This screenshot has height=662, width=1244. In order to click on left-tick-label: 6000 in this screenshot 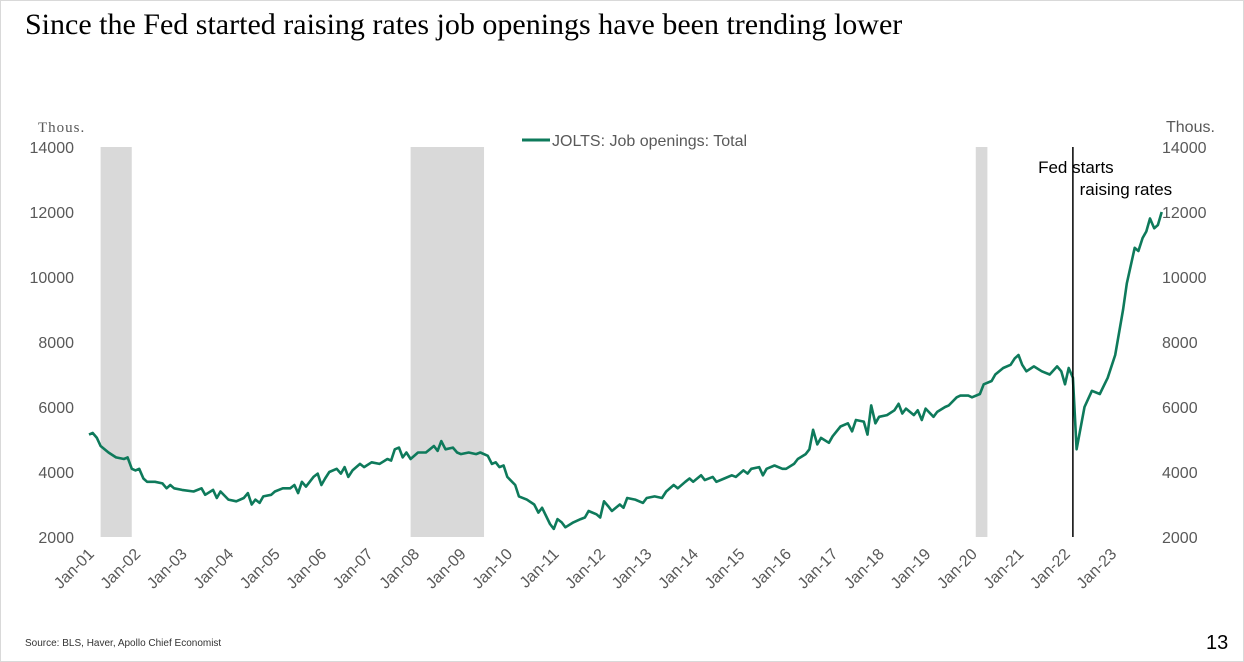, I will do `click(56, 408)`.